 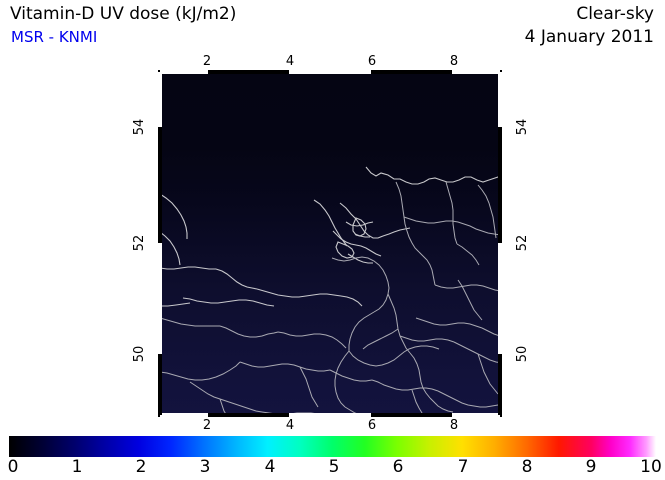 I want to click on x-axis-top-tick-label-6: 6, so click(x=372, y=61).